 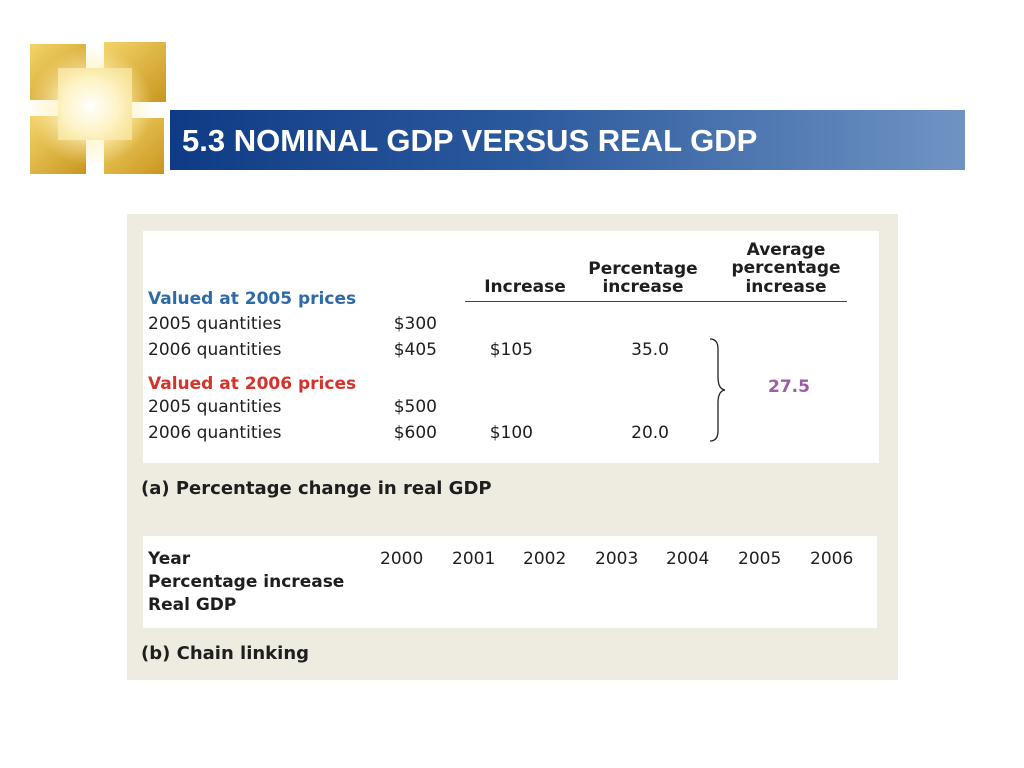 I want to click on year-cell: 2006, so click(x=832, y=559).